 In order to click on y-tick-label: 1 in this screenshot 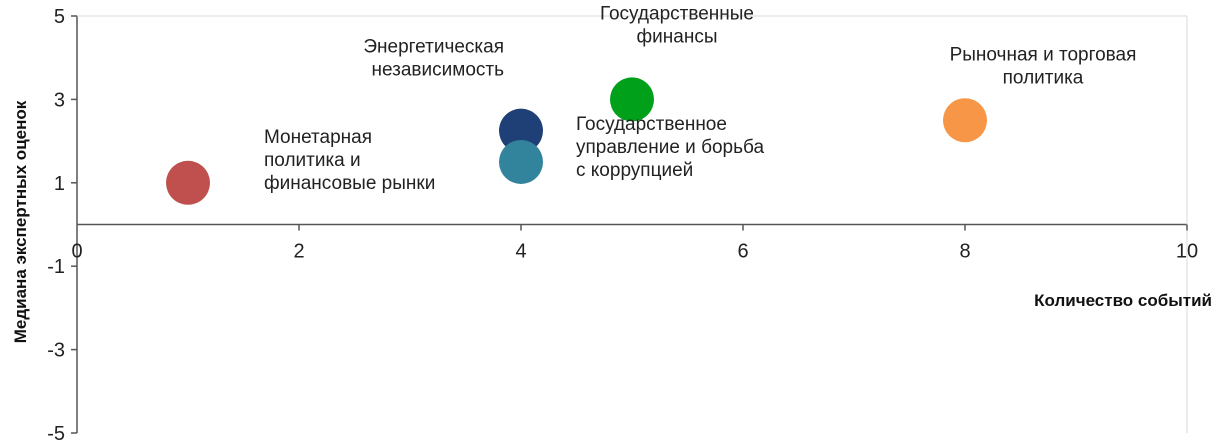, I will do `click(59, 184)`.